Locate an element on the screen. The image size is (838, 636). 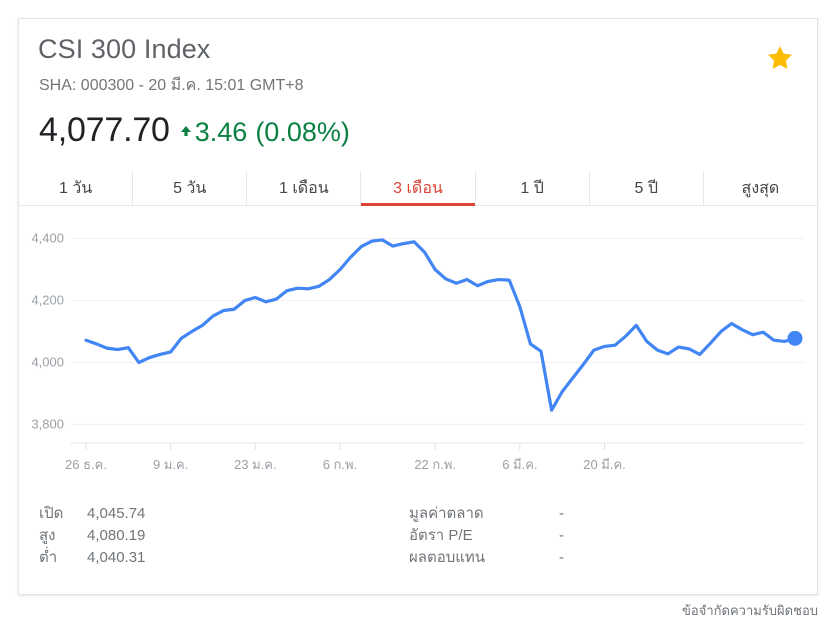
svg-text: 26 ธ.ค. is located at coordinates (86, 464).